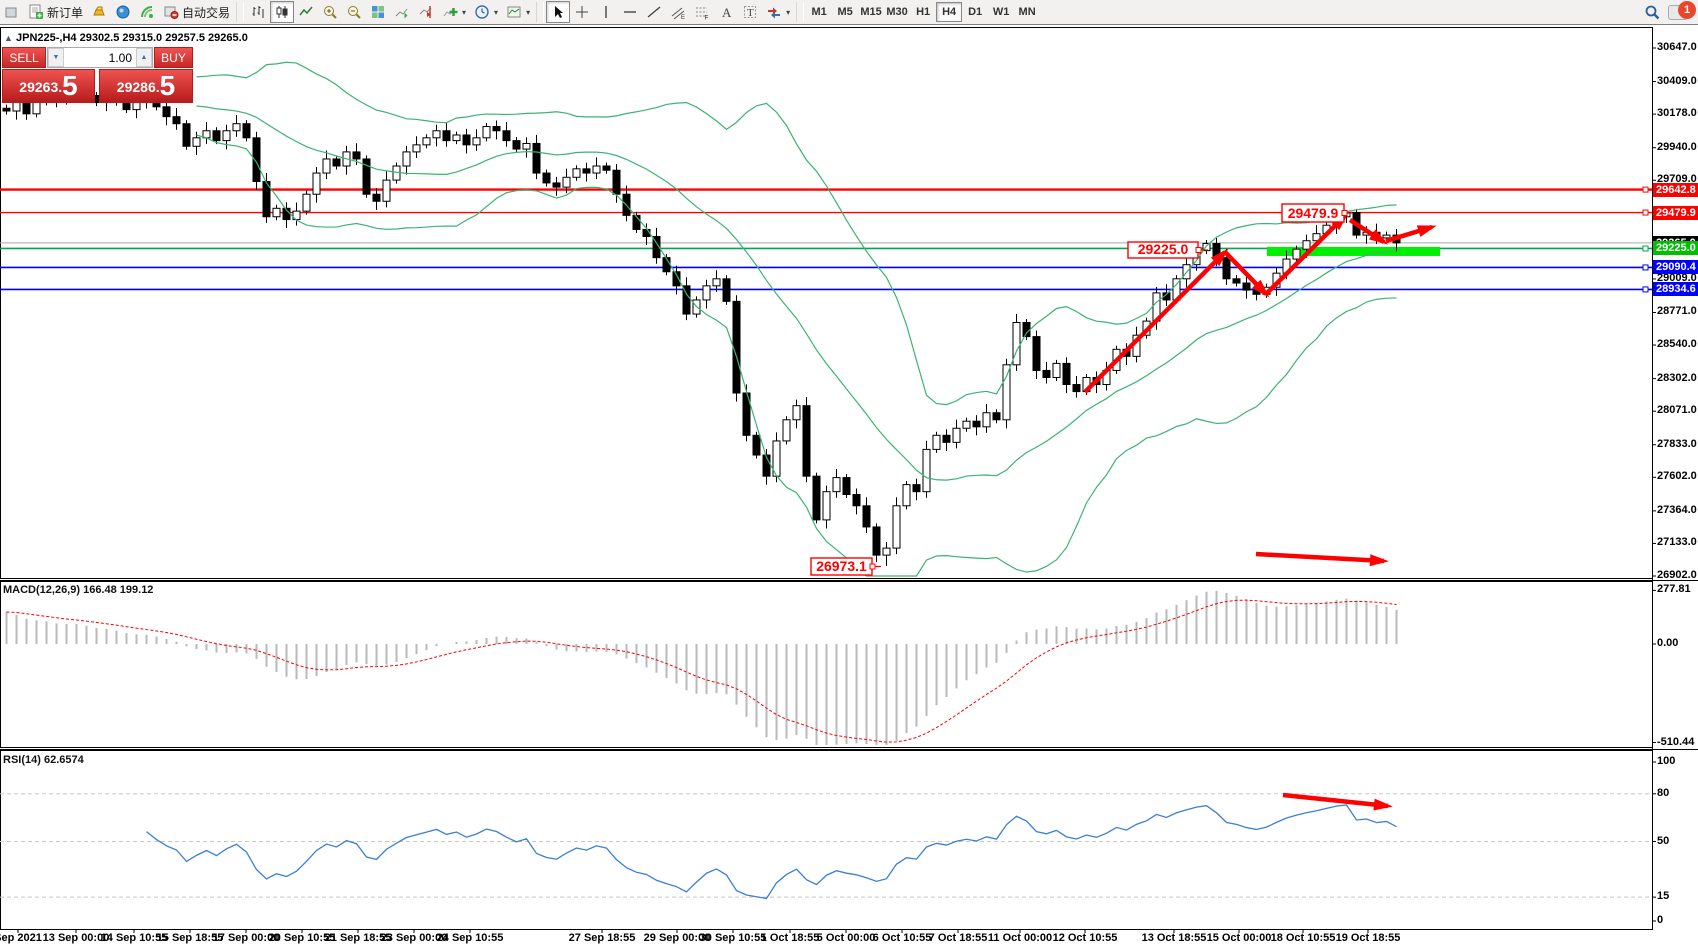  What do you see at coordinates (306, 12) in the screenshot?
I see `line-chart-button` at bounding box center [306, 12].